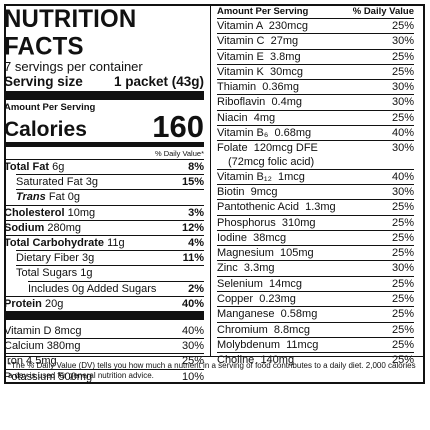  I want to click on vitamin-row: Manganese 0.58mg 25%, so click(315, 313).